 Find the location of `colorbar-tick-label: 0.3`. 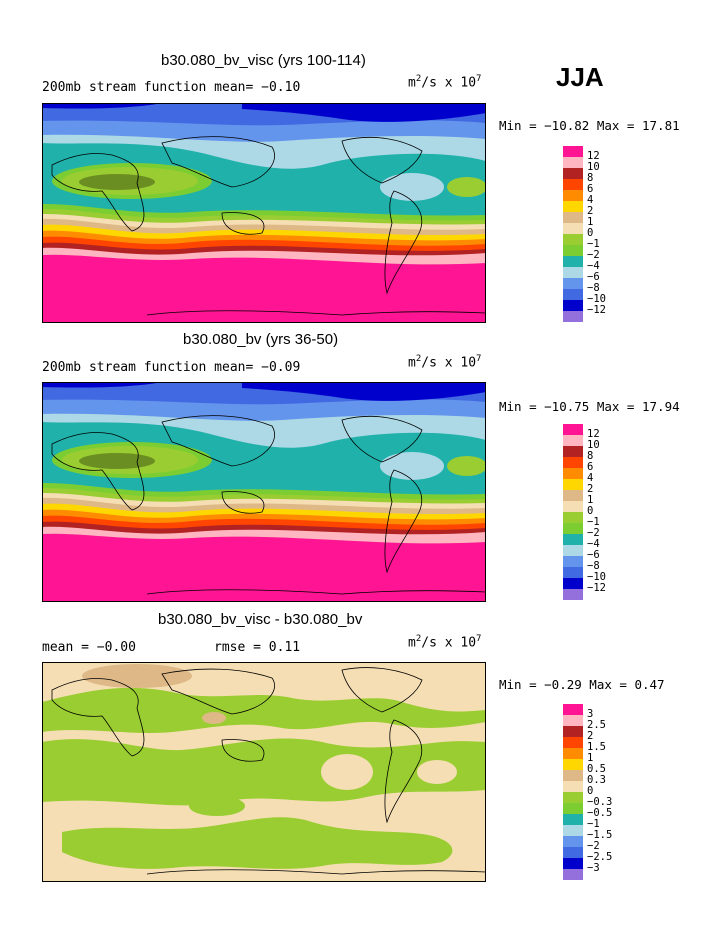

colorbar-tick-label: 0.3 is located at coordinates (596, 780).